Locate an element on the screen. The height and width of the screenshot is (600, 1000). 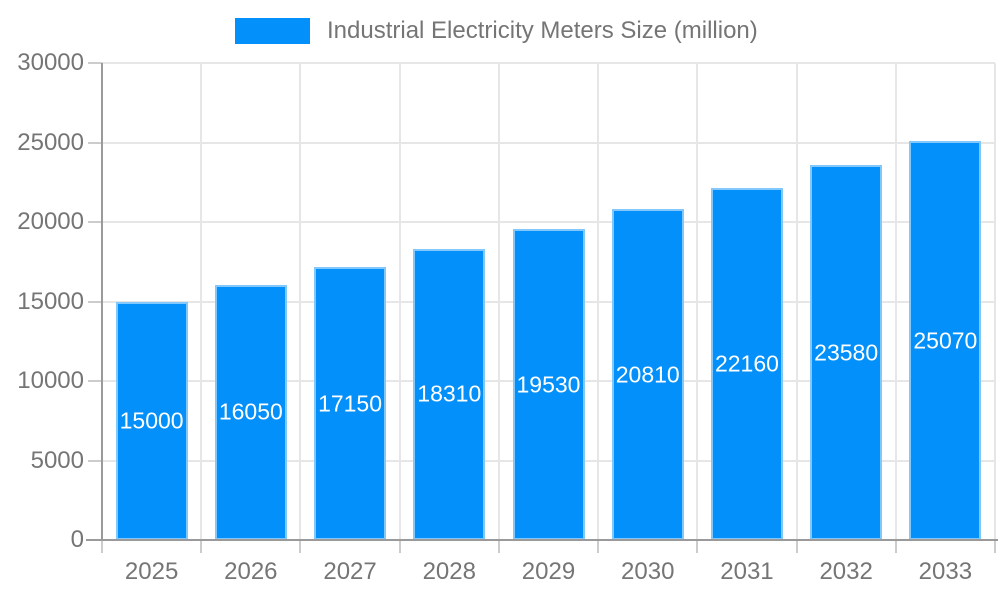
bar-value-label: 18310 is located at coordinates (449, 393).